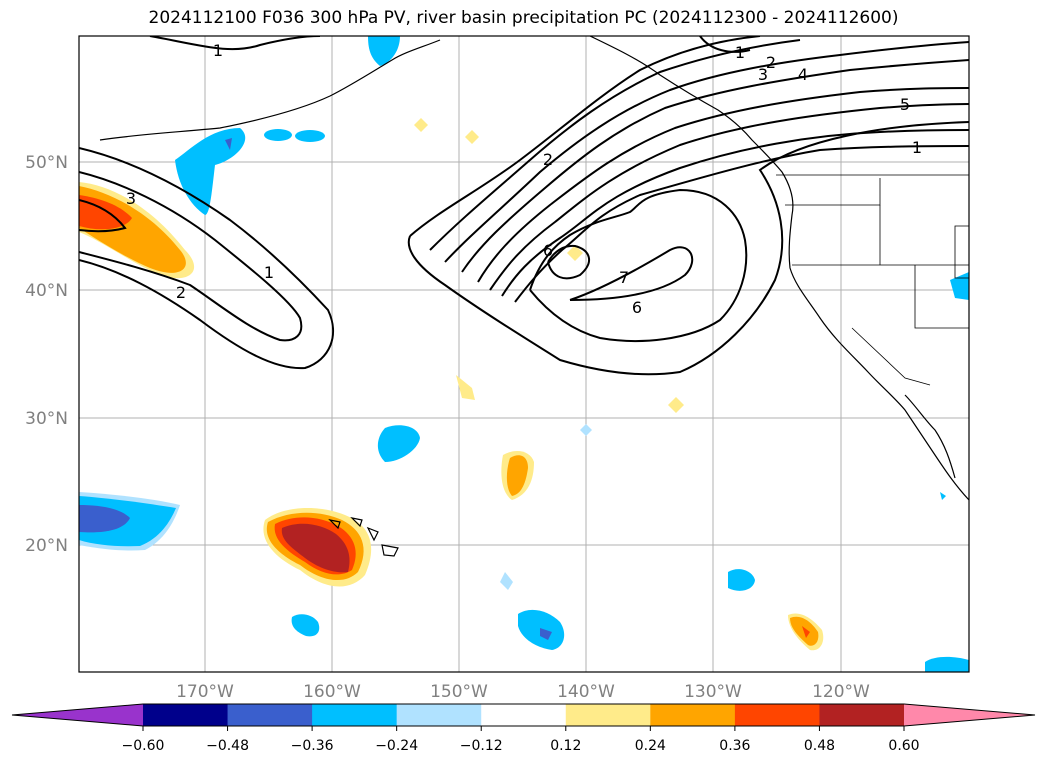 The height and width of the screenshot is (765, 1047). Describe the element at coordinates (725, 44) in the screenshot. I see `pv-contour-1e` at that location.